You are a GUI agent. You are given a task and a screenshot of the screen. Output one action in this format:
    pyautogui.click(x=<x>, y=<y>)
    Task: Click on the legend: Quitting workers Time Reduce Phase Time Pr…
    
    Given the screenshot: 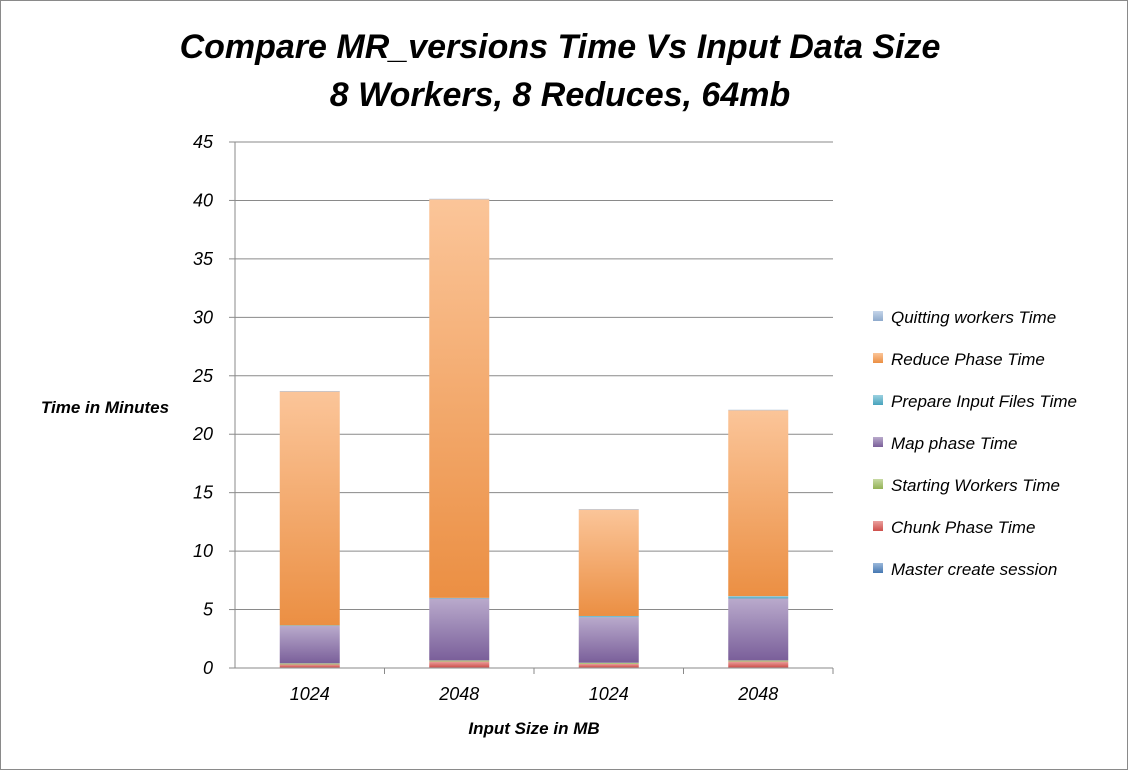 What is the action you would take?
    pyautogui.click(x=975, y=443)
    